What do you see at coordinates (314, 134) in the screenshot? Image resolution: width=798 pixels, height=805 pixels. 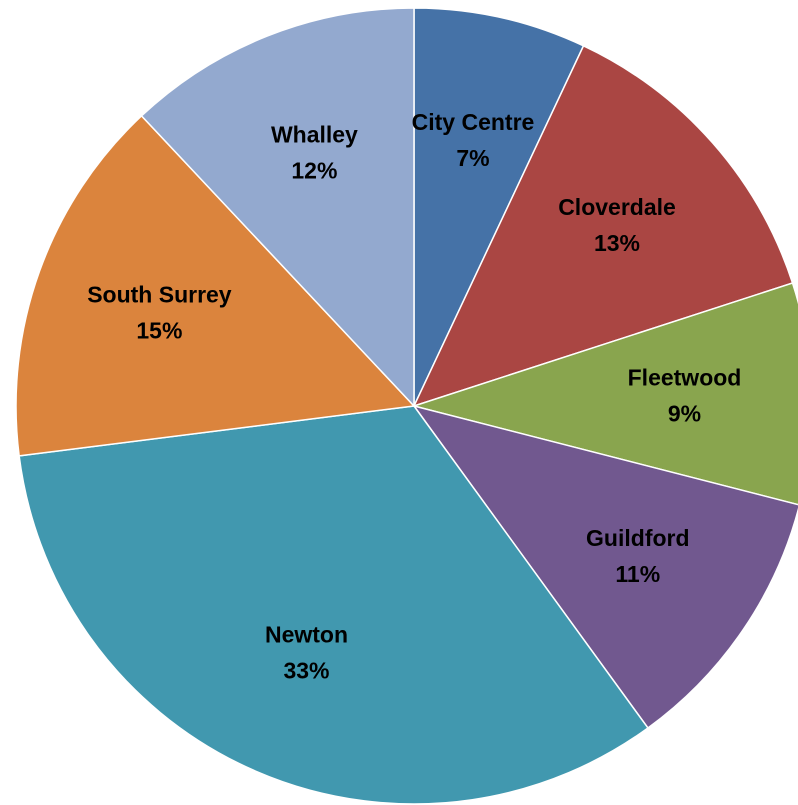 I see `slice-category-label: Whalley` at bounding box center [314, 134].